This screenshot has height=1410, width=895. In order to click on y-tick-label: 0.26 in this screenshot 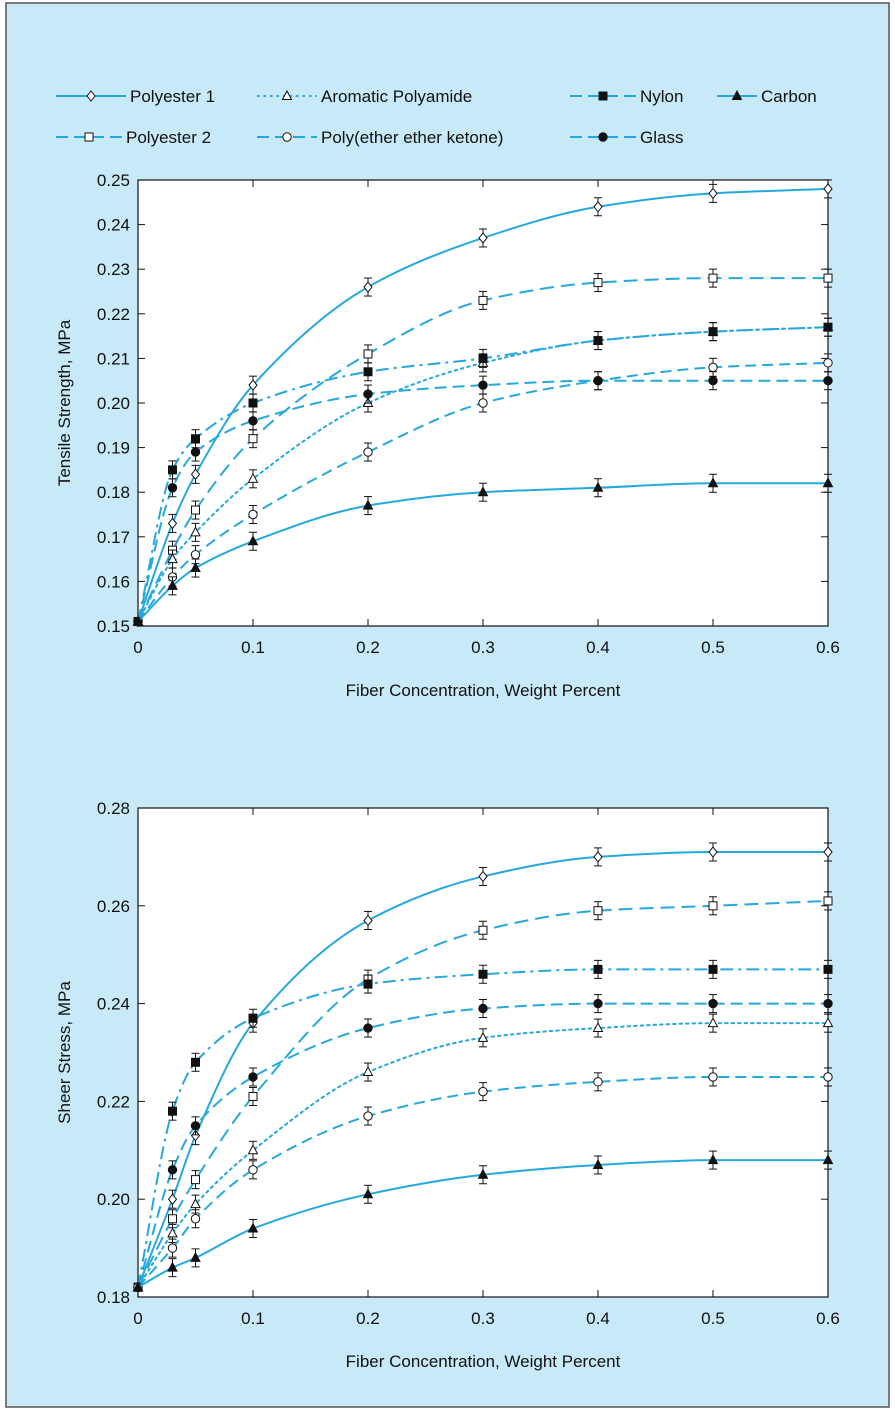, I will do `click(113, 906)`.